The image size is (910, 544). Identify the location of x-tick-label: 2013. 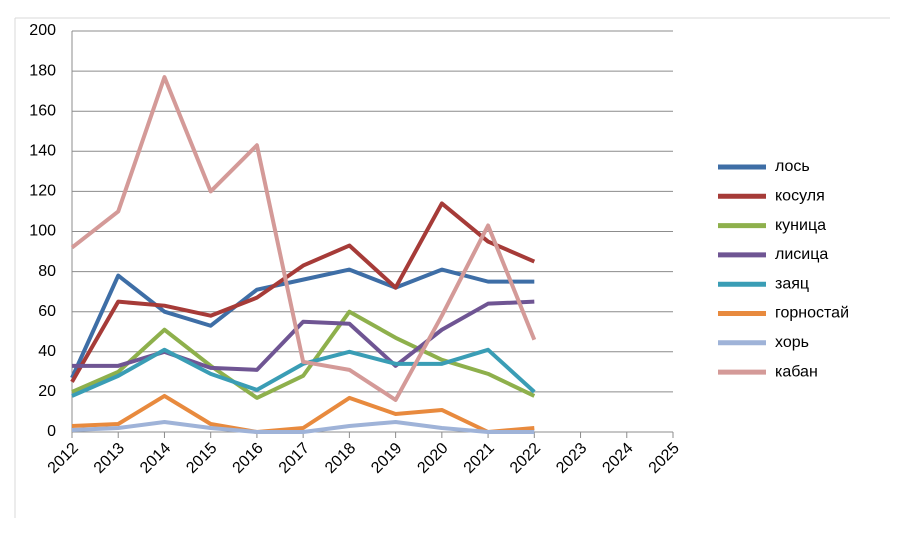
(109, 458).